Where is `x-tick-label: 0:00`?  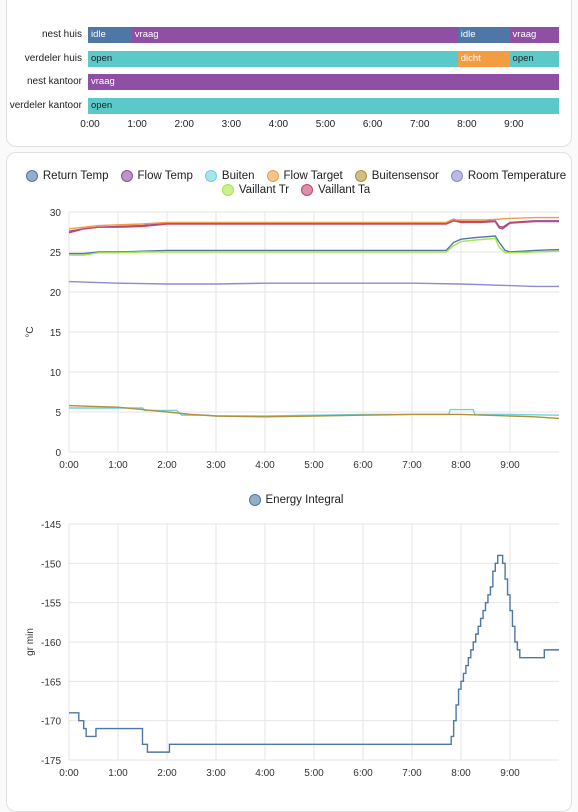
x-tick-label: 0:00 is located at coordinates (69, 773).